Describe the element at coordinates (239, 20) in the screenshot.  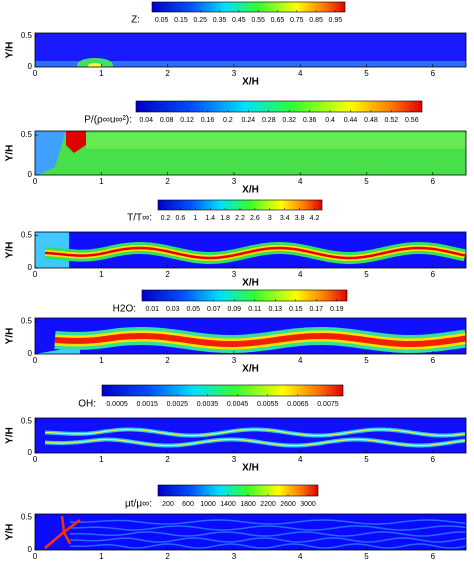
I see `colorbar-tick-label: 0.45` at that location.